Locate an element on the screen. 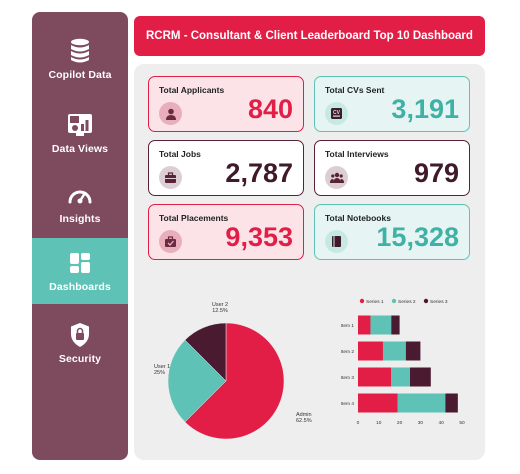 The width and height of the screenshot is (520, 474). legend-label: Series 3 is located at coordinates (439, 302).